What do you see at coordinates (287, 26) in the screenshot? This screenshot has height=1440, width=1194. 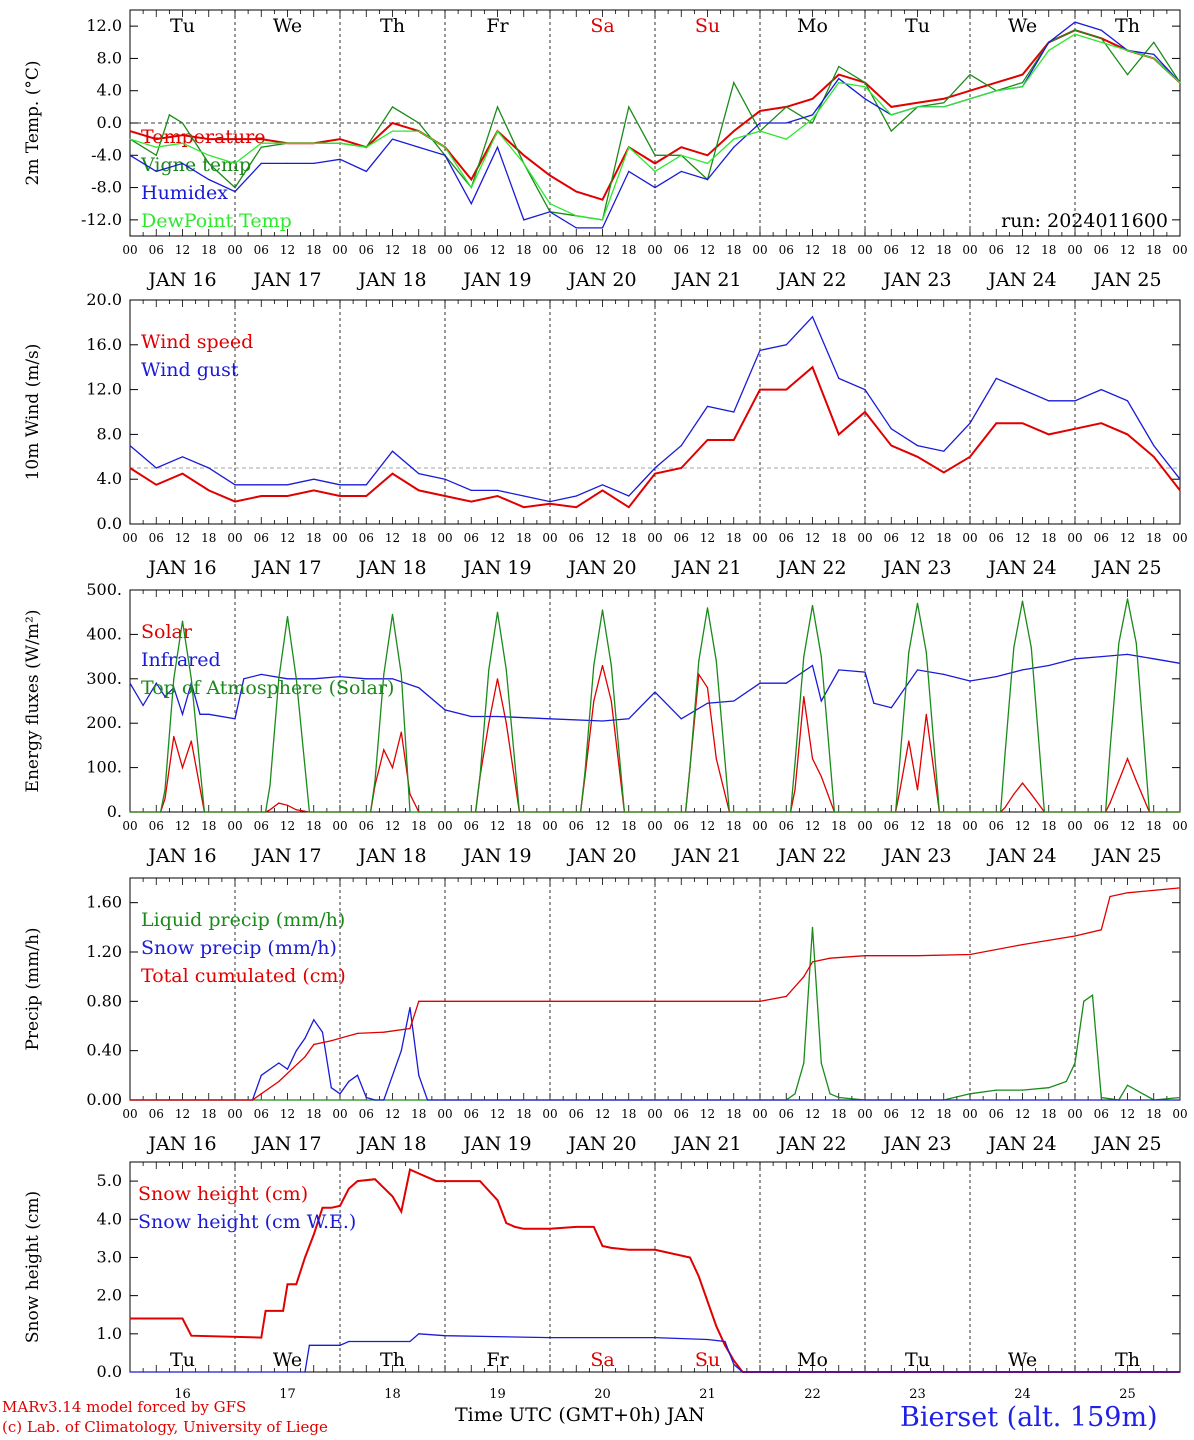 I see `day-name-top: We` at bounding box center [287, 26].